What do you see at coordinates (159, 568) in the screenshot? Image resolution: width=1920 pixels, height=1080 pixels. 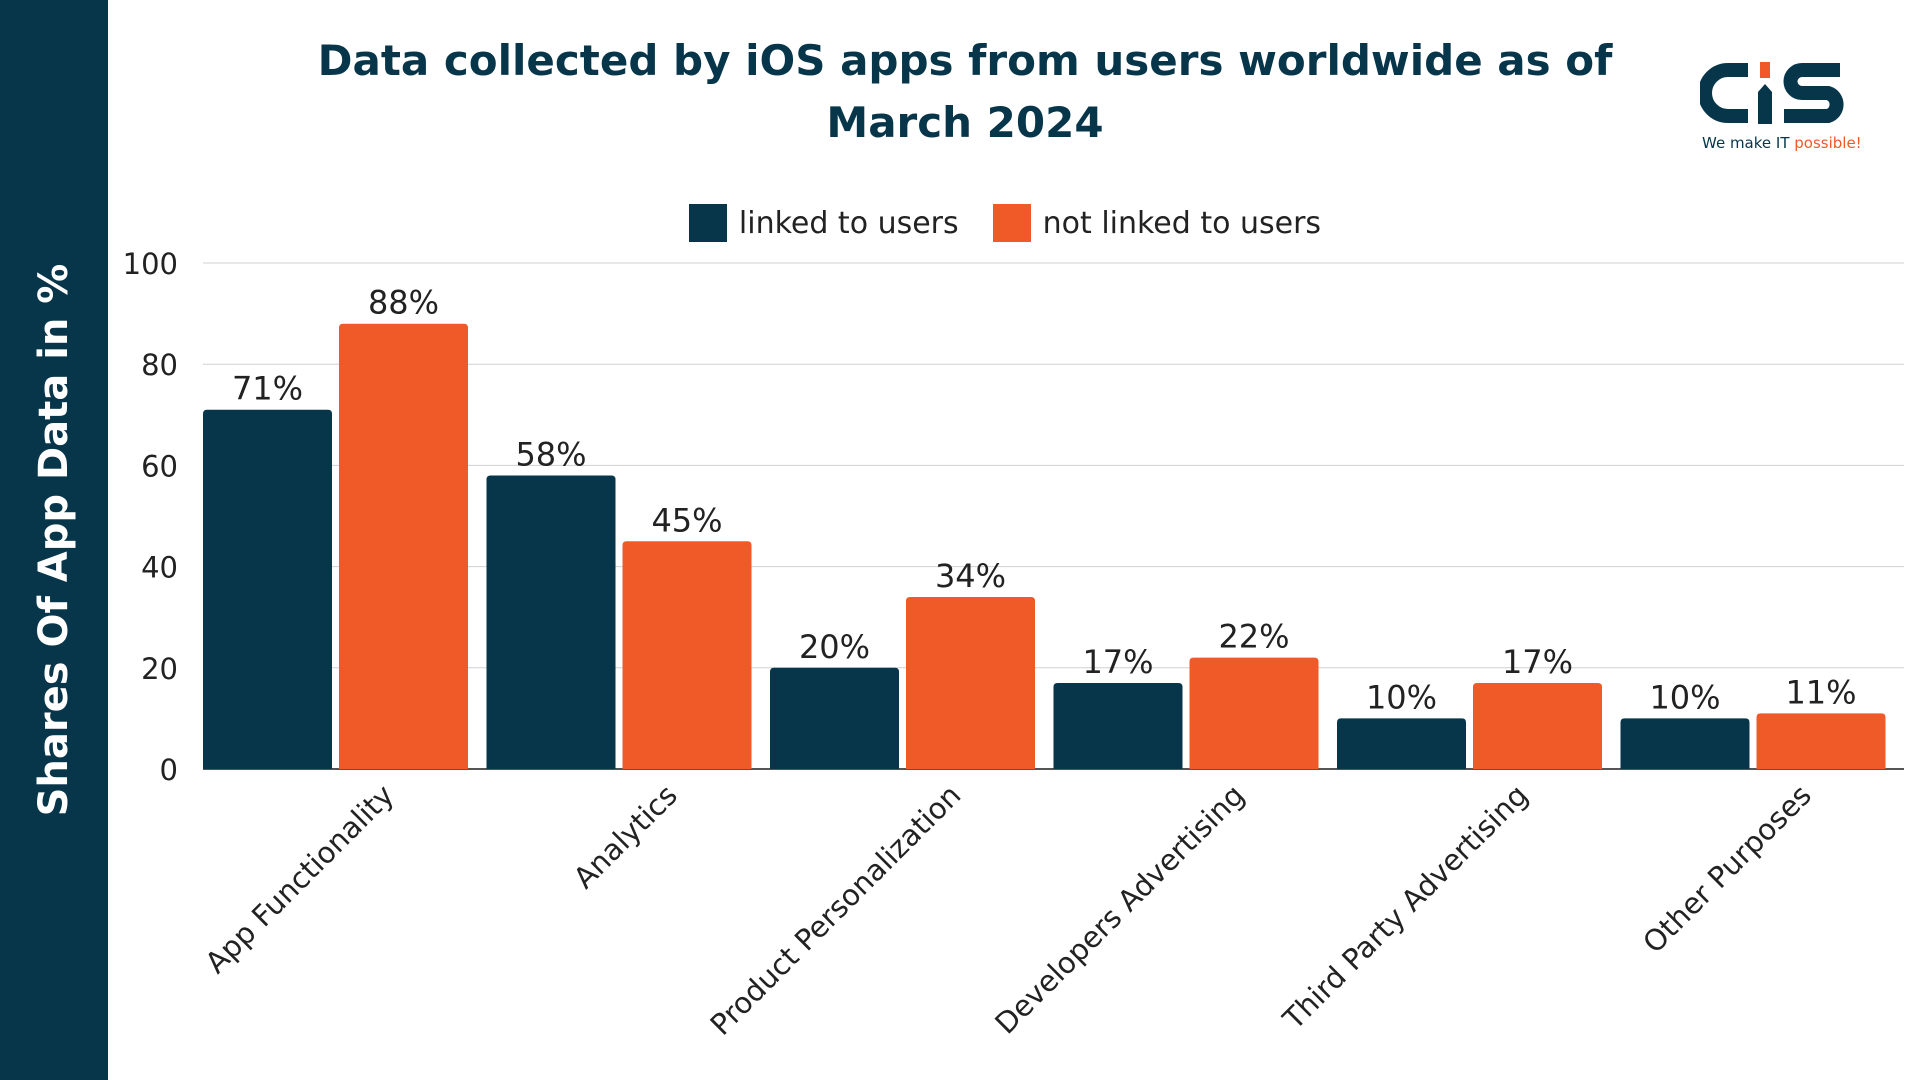 I see `y-tick-label: 40` at bounding box center [159, 568].